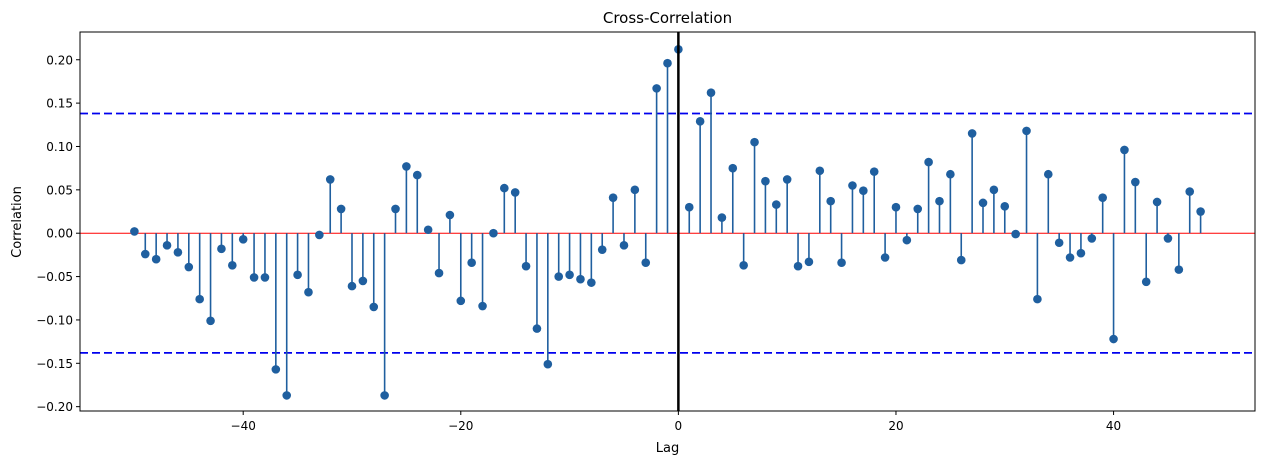  What do you see at coordinates (895, 426) in the screenshot?
I see `x-tick-label: 20` at bounding box center [895, 426].